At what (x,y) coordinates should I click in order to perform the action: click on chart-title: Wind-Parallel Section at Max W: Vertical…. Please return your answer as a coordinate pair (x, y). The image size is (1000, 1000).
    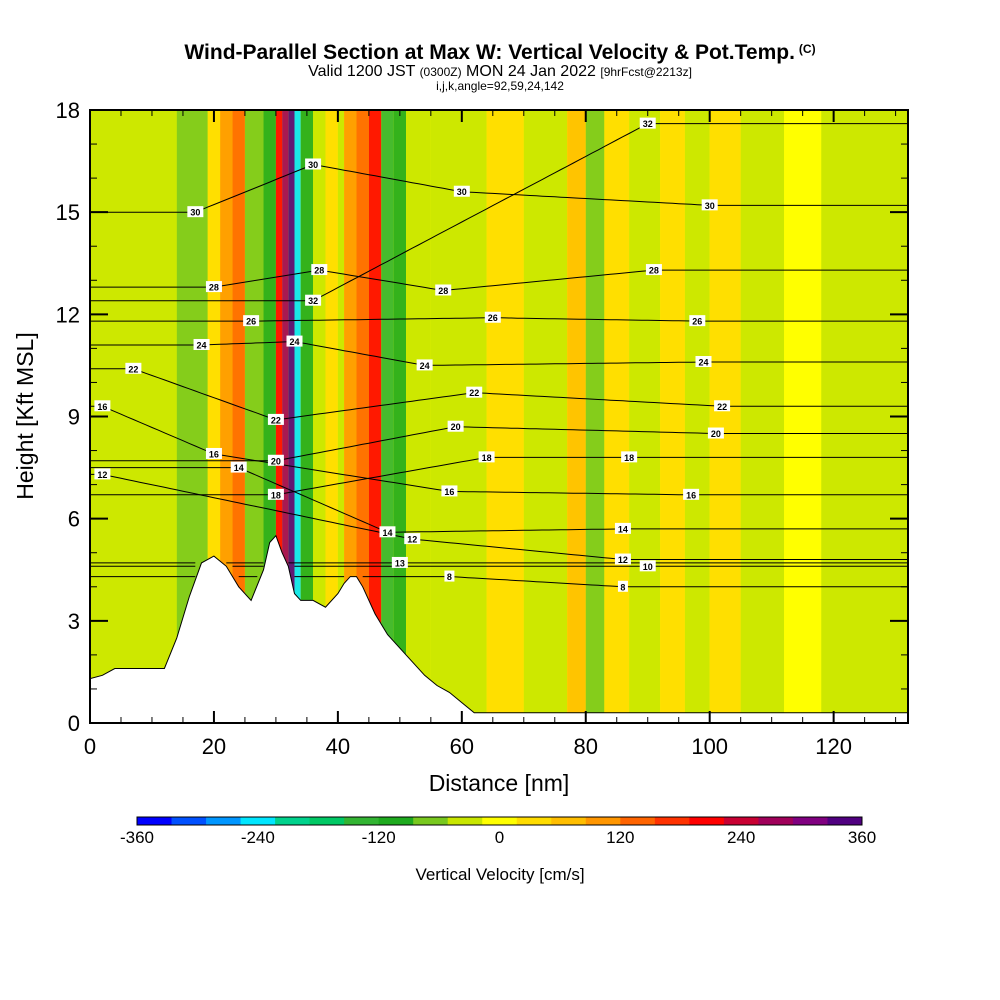
    Looking at the image, I should click on (500, 52).